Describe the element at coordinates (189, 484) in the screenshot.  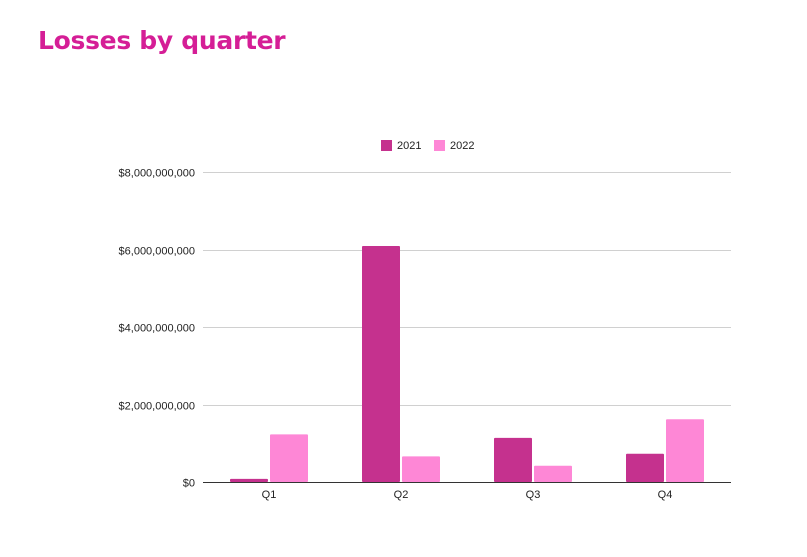
I see `y-tick-label: $0` at that location.